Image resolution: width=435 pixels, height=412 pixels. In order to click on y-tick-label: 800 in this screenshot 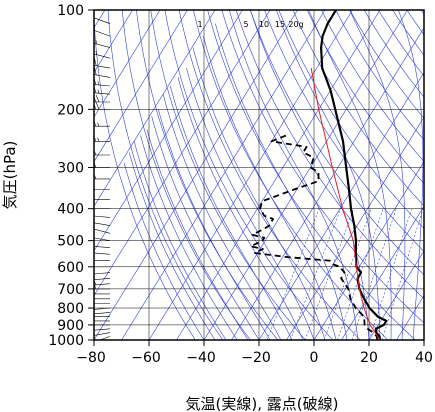, I will do `click(70, 309)`.